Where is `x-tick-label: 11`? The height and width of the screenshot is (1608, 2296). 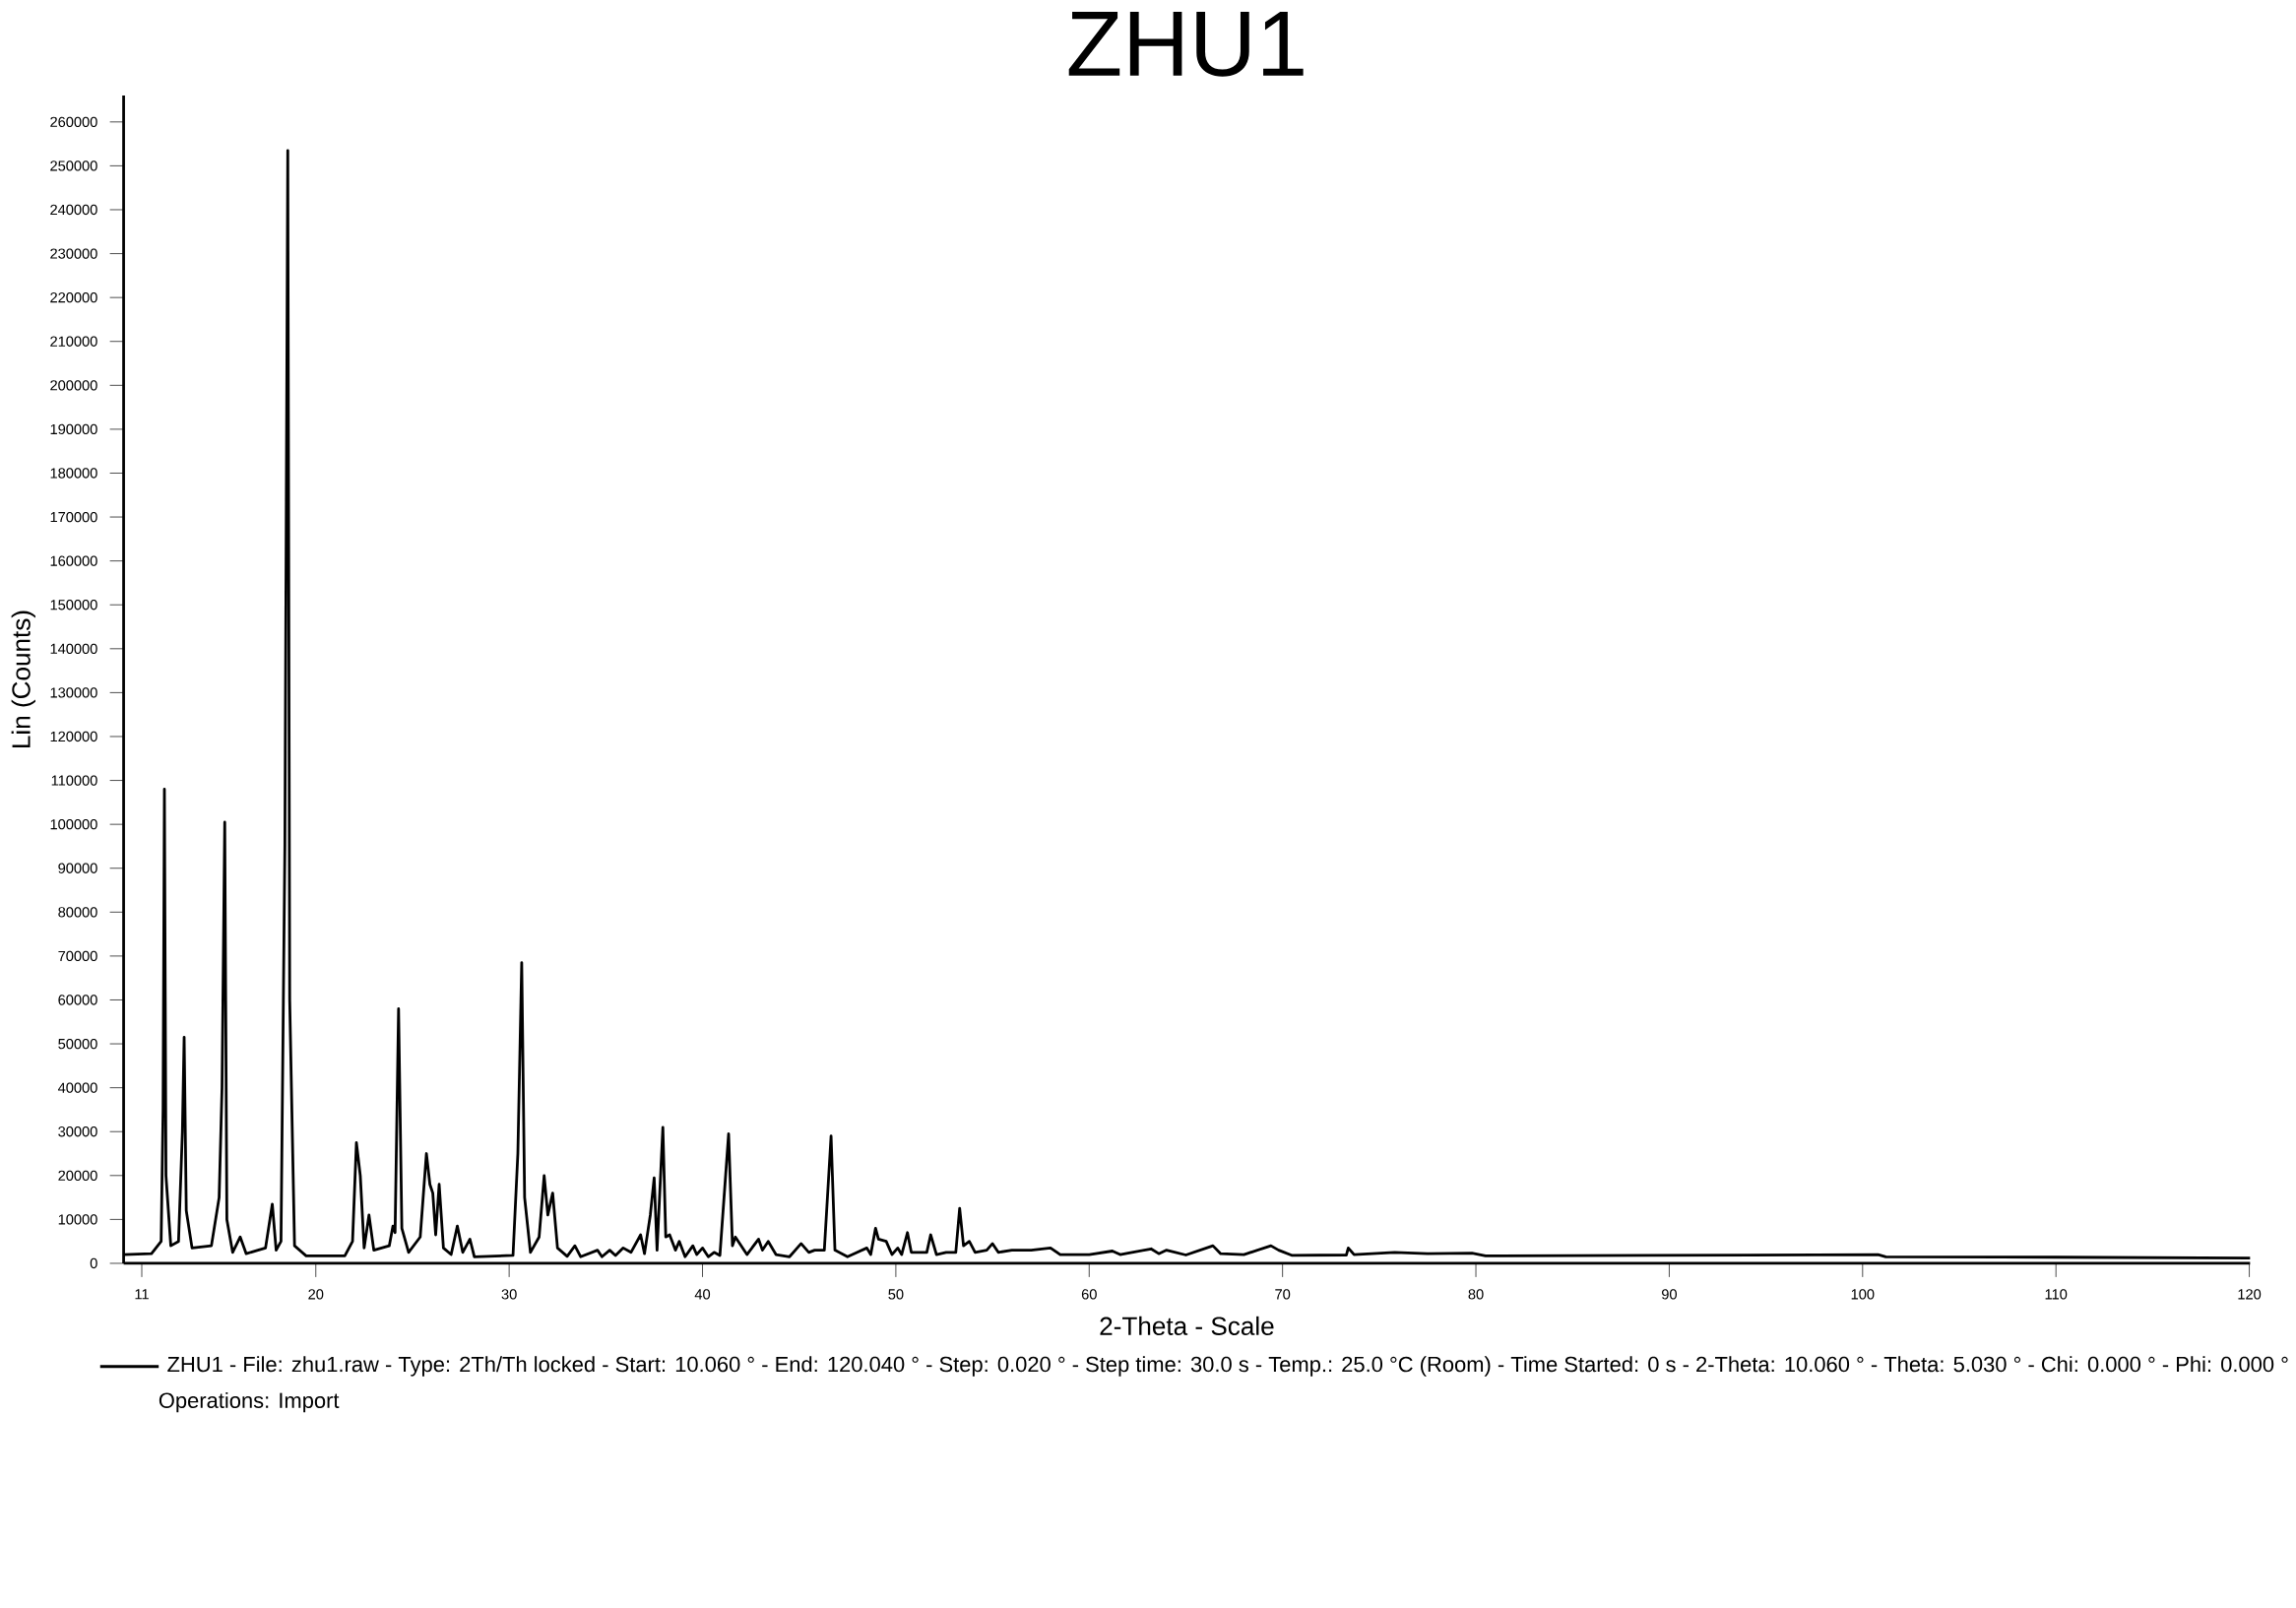
x-tick-label: 11 is located at coordinates (142, 1294).